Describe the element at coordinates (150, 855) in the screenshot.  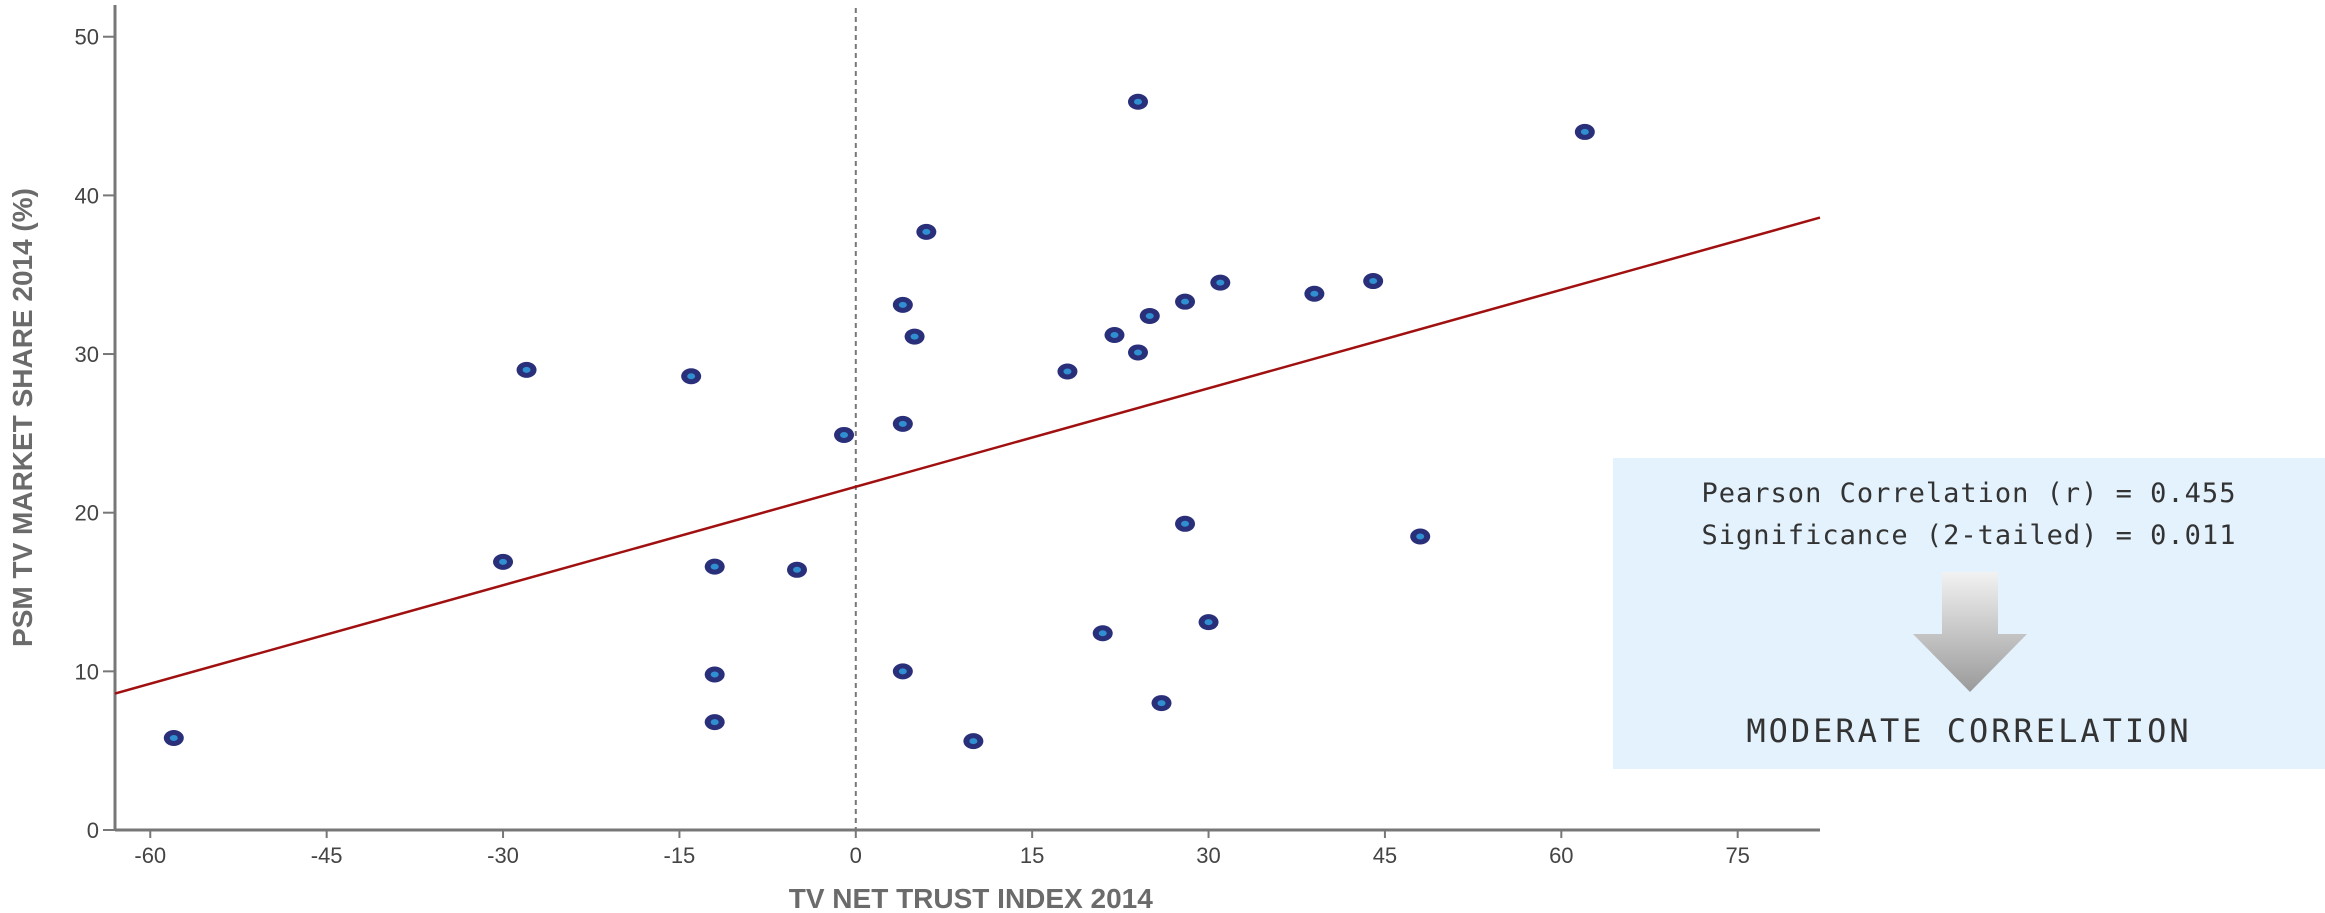
I see `x-tick-label: -60` at that location.